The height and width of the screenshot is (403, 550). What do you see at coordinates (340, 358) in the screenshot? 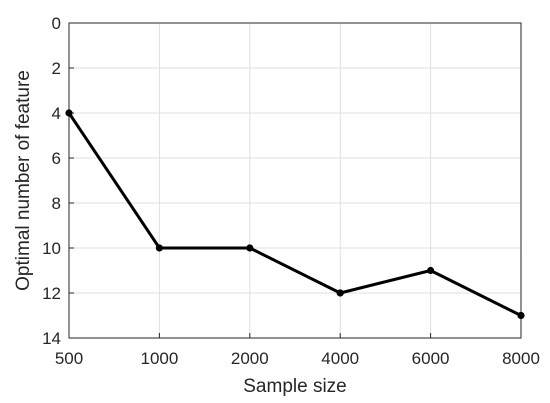
I see `x-tick-label: 4000` at bounding box center [340, 358].